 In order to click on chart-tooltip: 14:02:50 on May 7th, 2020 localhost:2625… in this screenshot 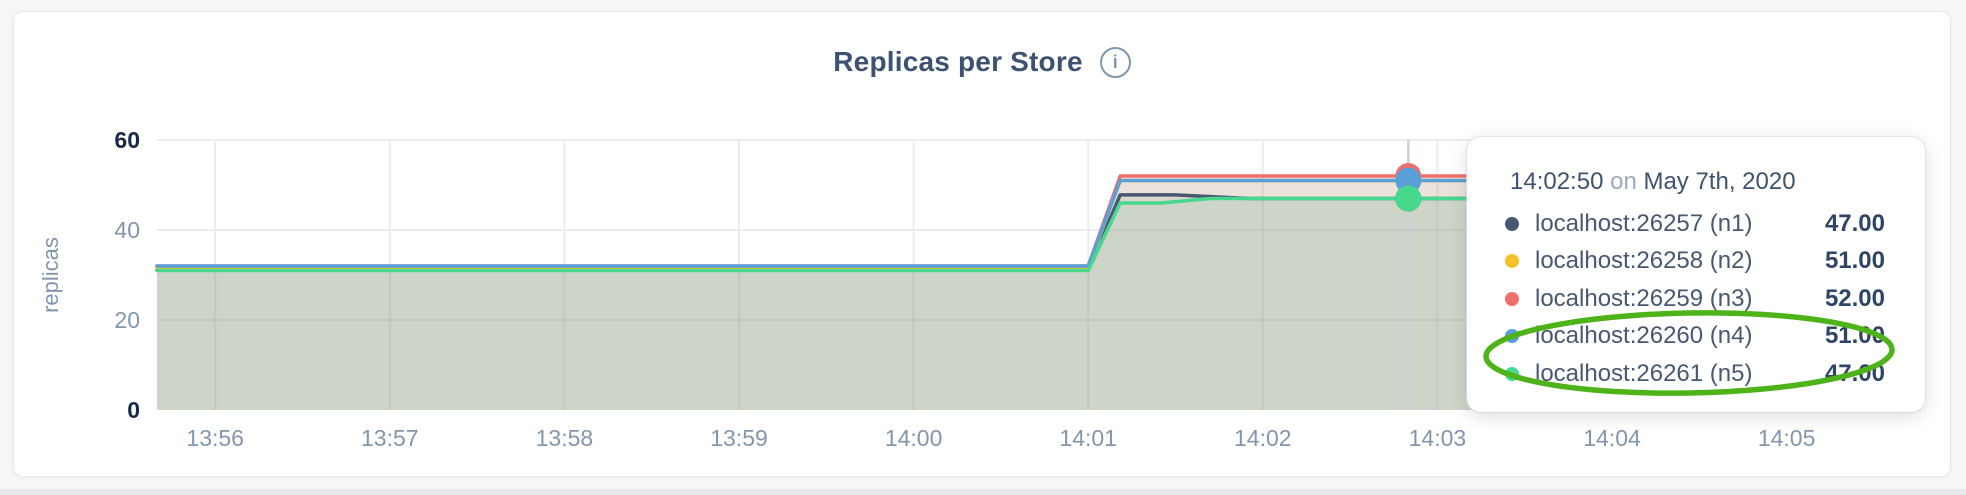, I will do `click(1696, 274)`.